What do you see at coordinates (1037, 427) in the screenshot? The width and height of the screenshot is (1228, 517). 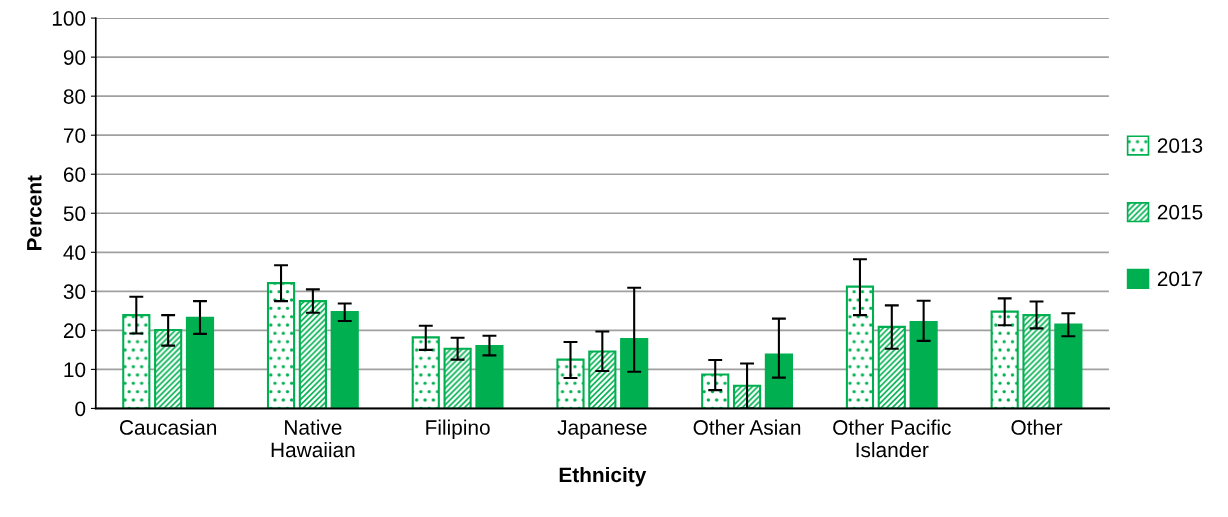 I see `x-tick-label: Other` at bounding box center [1037, 427].